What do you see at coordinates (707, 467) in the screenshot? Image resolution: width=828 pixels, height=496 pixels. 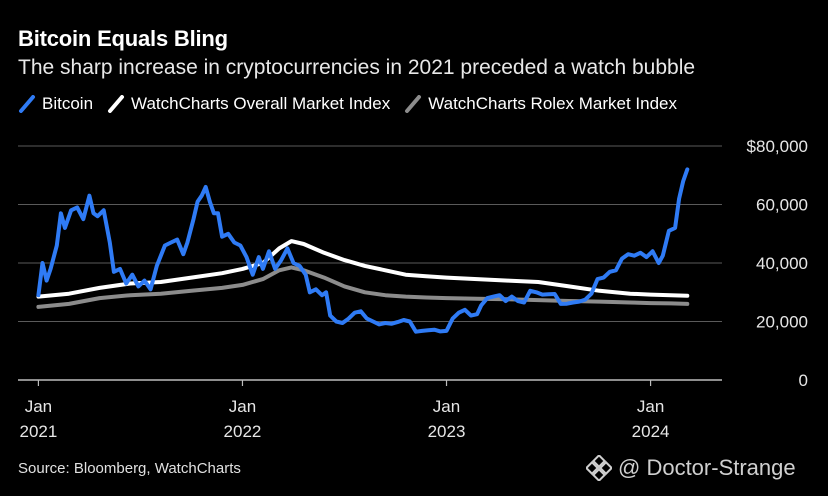 I see `watermark-text: @ Doctor-Strange` at bounding box center [707, 467].